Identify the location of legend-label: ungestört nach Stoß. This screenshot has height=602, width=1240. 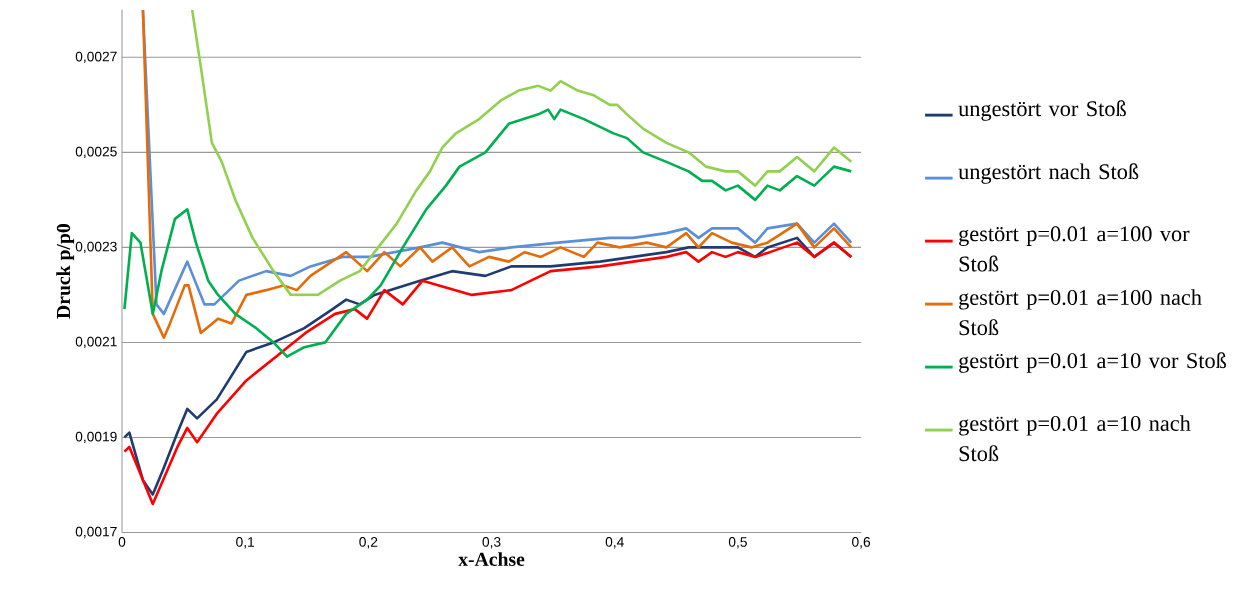
(1048, 173).